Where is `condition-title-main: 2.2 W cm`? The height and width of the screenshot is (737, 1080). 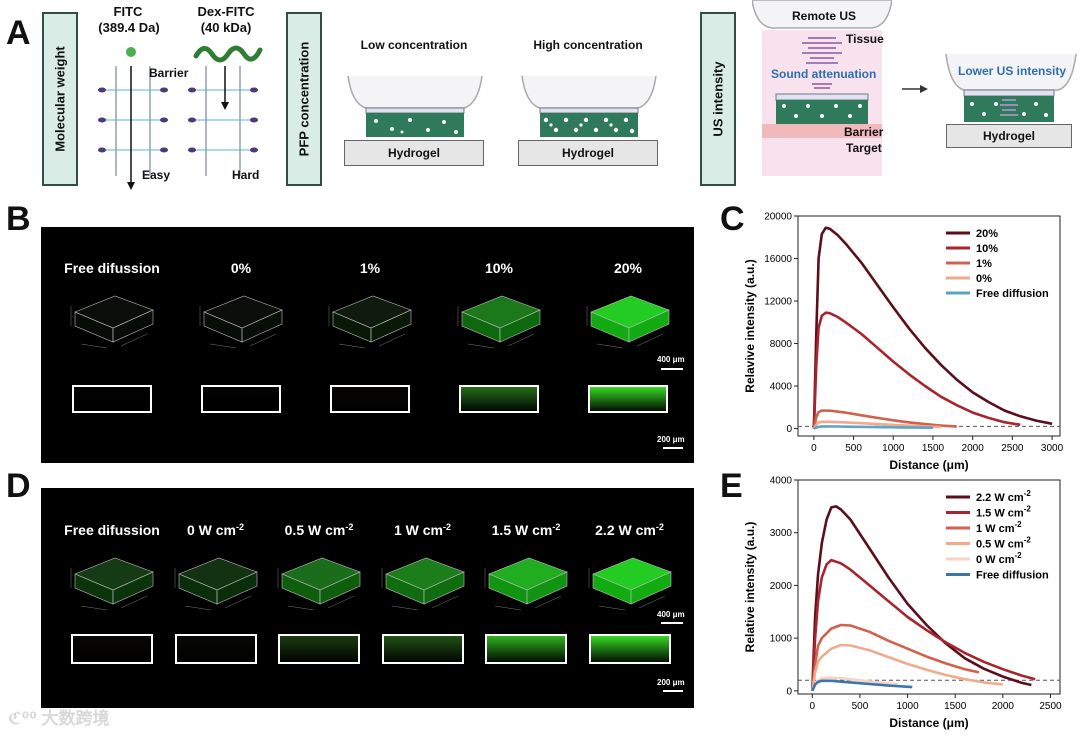 condition-title-main: 2.2 W cm is located at coordinates (625, 530).